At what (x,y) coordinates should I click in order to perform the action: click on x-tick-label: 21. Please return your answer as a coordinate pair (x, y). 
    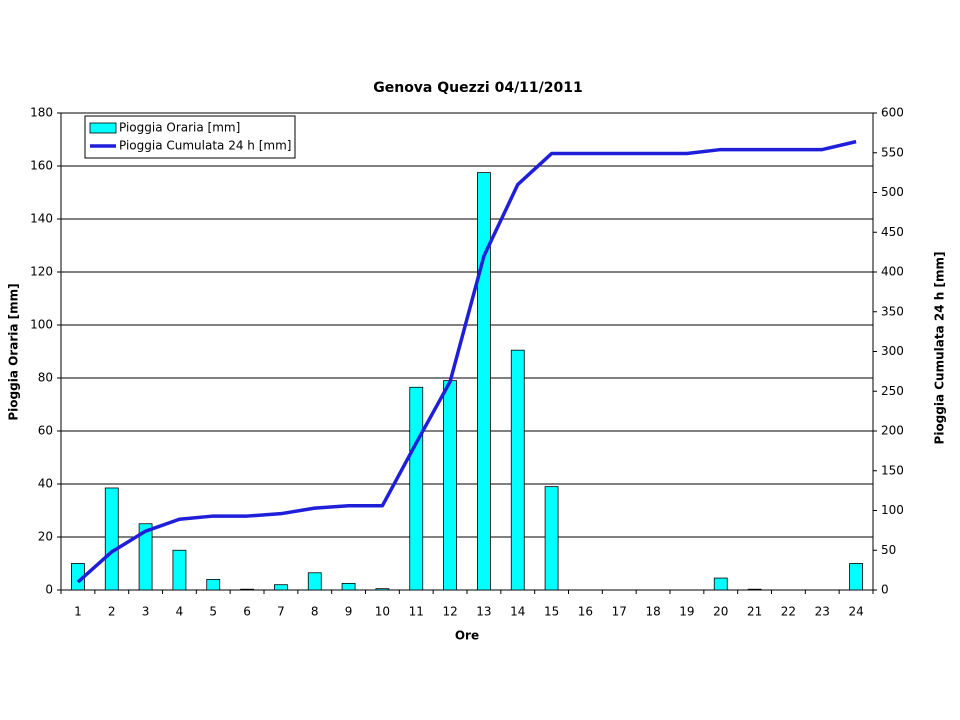
    Looking at the image, I should click on (754, 612).